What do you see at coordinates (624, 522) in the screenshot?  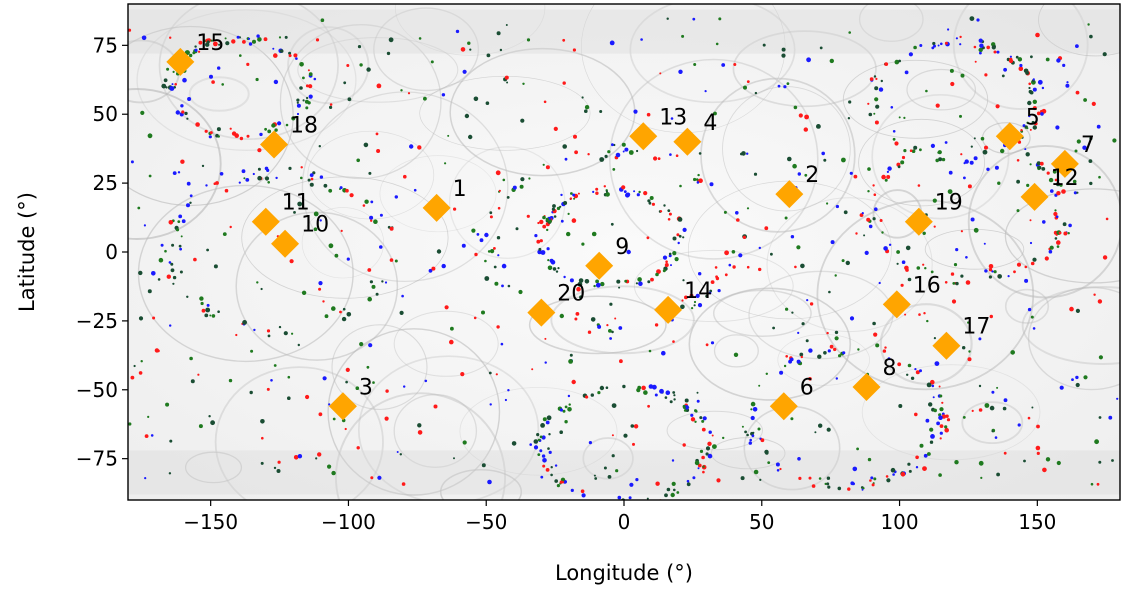 I see `x-tick-label: 0` at bounding box center [624, 522].